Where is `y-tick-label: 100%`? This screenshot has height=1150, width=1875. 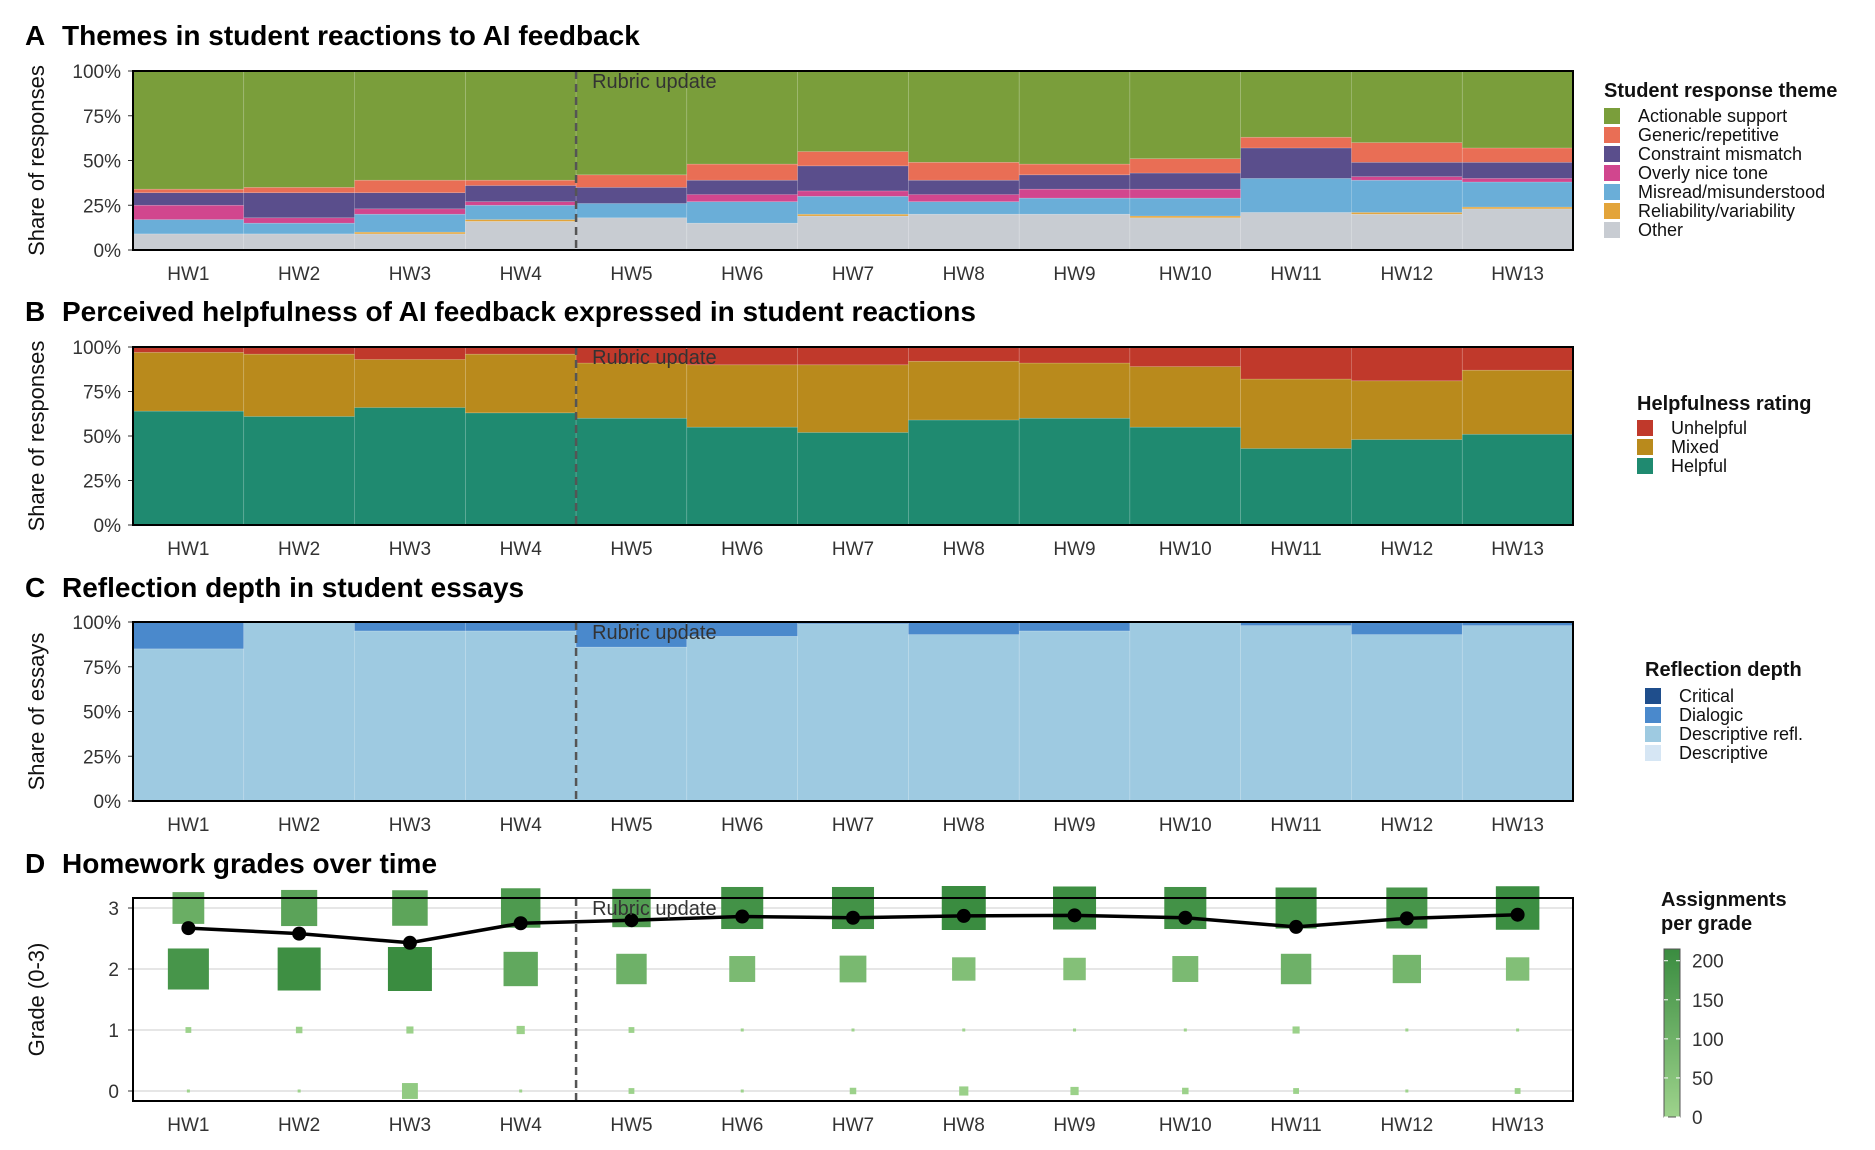
y-tick-label: 100% is located at coordinates (96, 72).